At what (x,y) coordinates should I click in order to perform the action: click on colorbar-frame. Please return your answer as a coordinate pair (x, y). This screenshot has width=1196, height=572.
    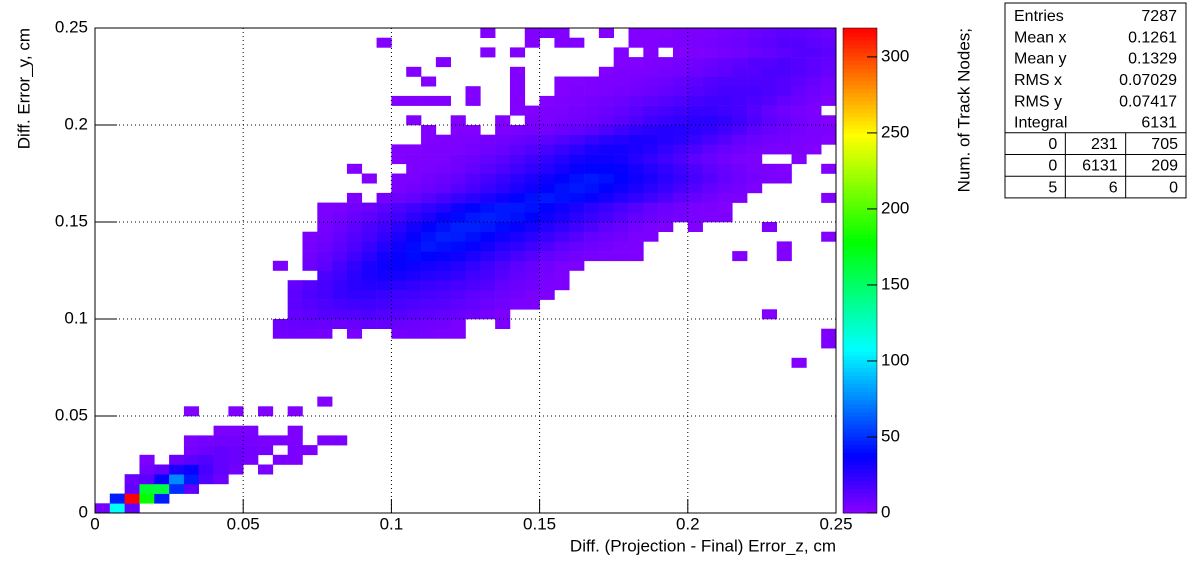
    Looking at the image, I should click on (860, 270).